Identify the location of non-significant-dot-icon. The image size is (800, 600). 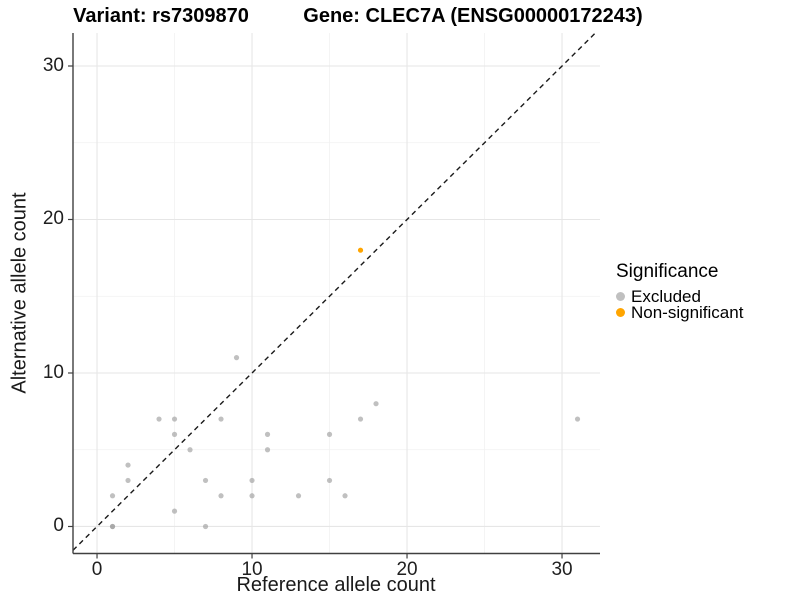
(620, 312).